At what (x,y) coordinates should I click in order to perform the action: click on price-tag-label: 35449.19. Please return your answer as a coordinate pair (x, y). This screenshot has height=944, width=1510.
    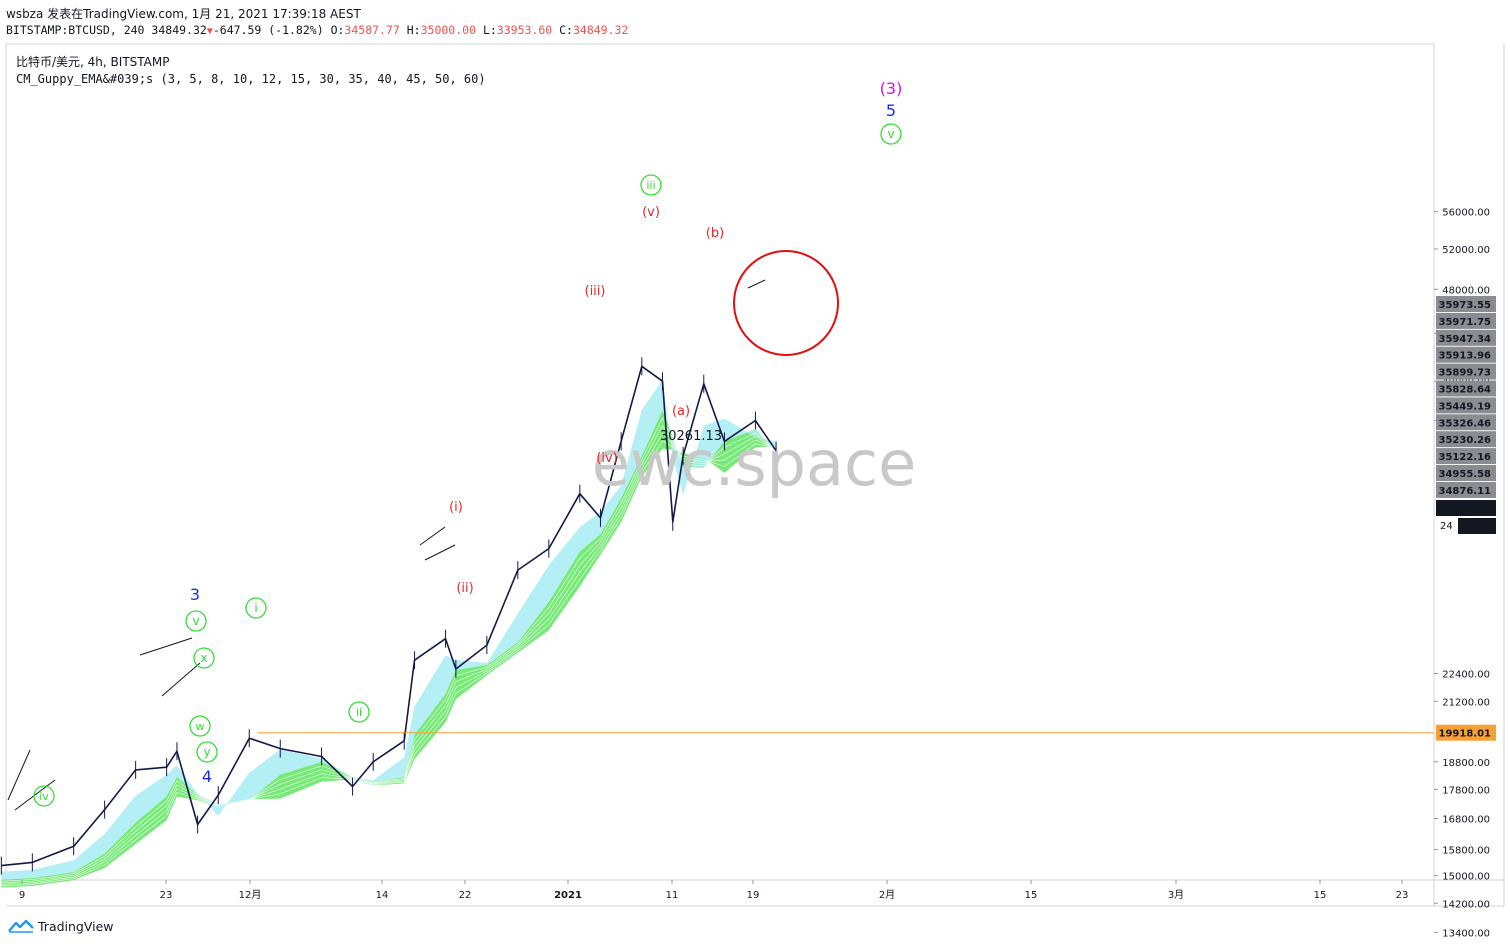
    Looking at the image, I should click on (1464, 406).